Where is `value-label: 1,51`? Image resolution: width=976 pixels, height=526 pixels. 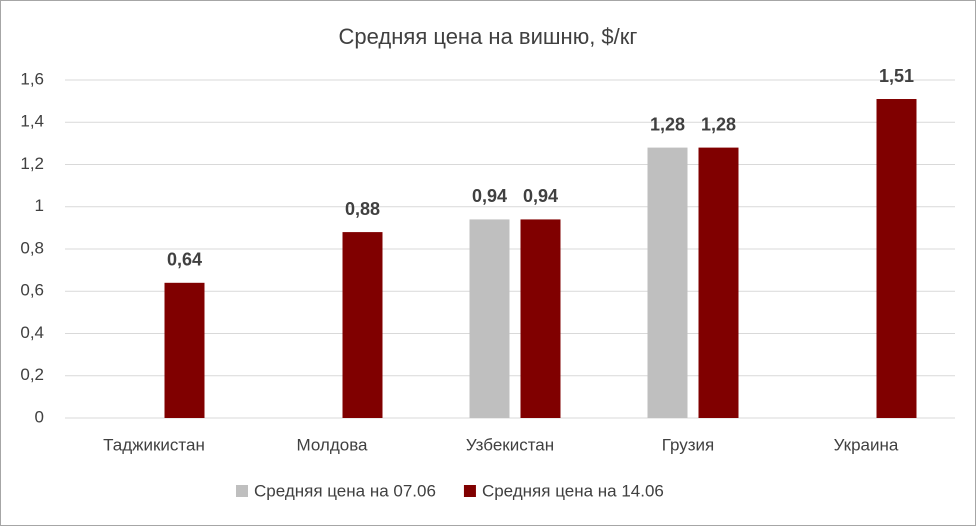 value-label: 1,51 is located at coordinates (896, 76).